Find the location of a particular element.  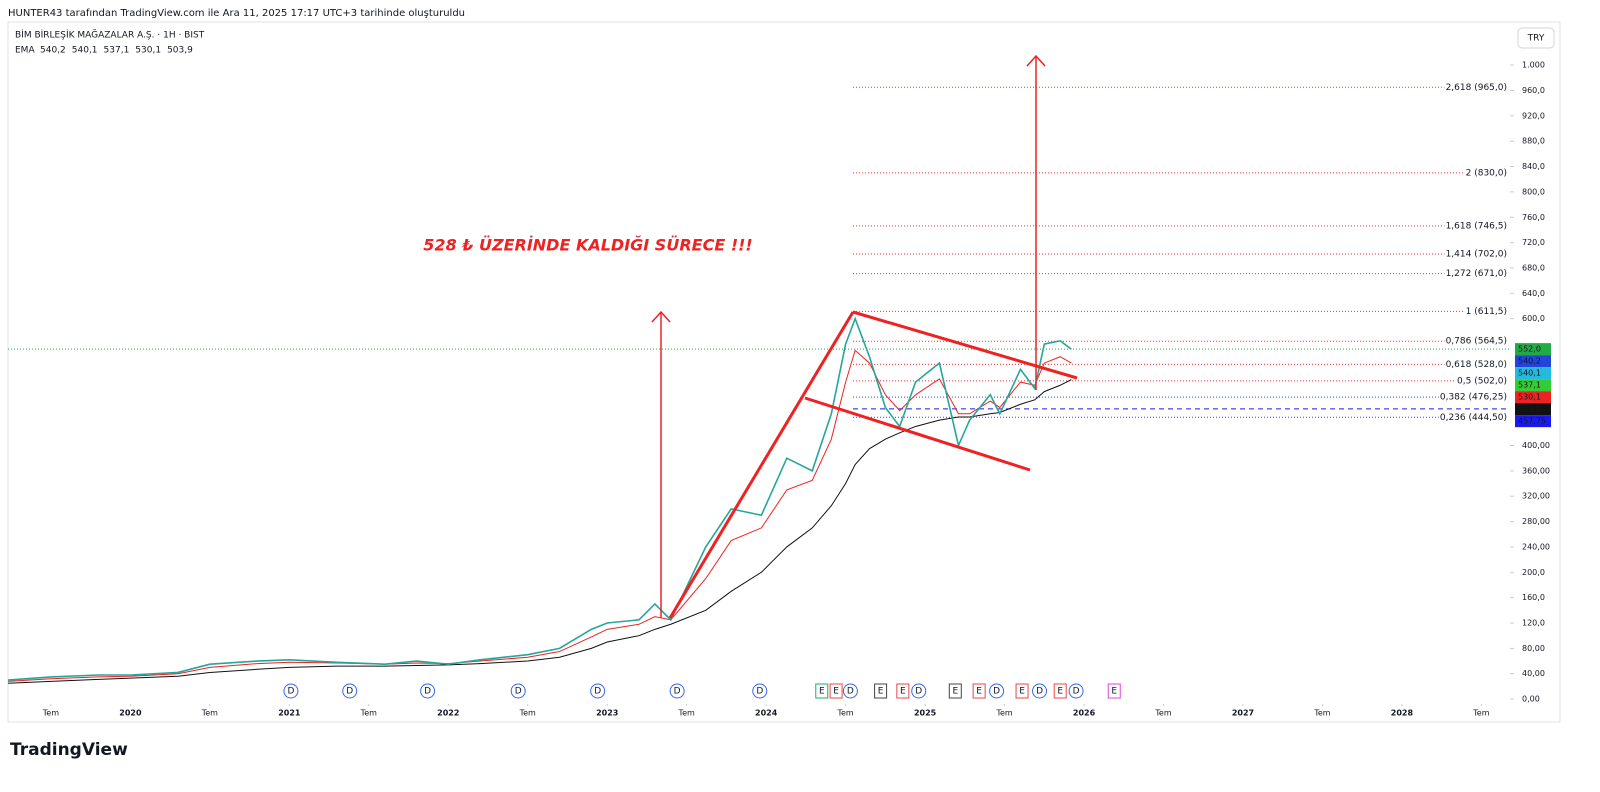

y-tick-label: 320,00 is located at coordinates (1536, 496).